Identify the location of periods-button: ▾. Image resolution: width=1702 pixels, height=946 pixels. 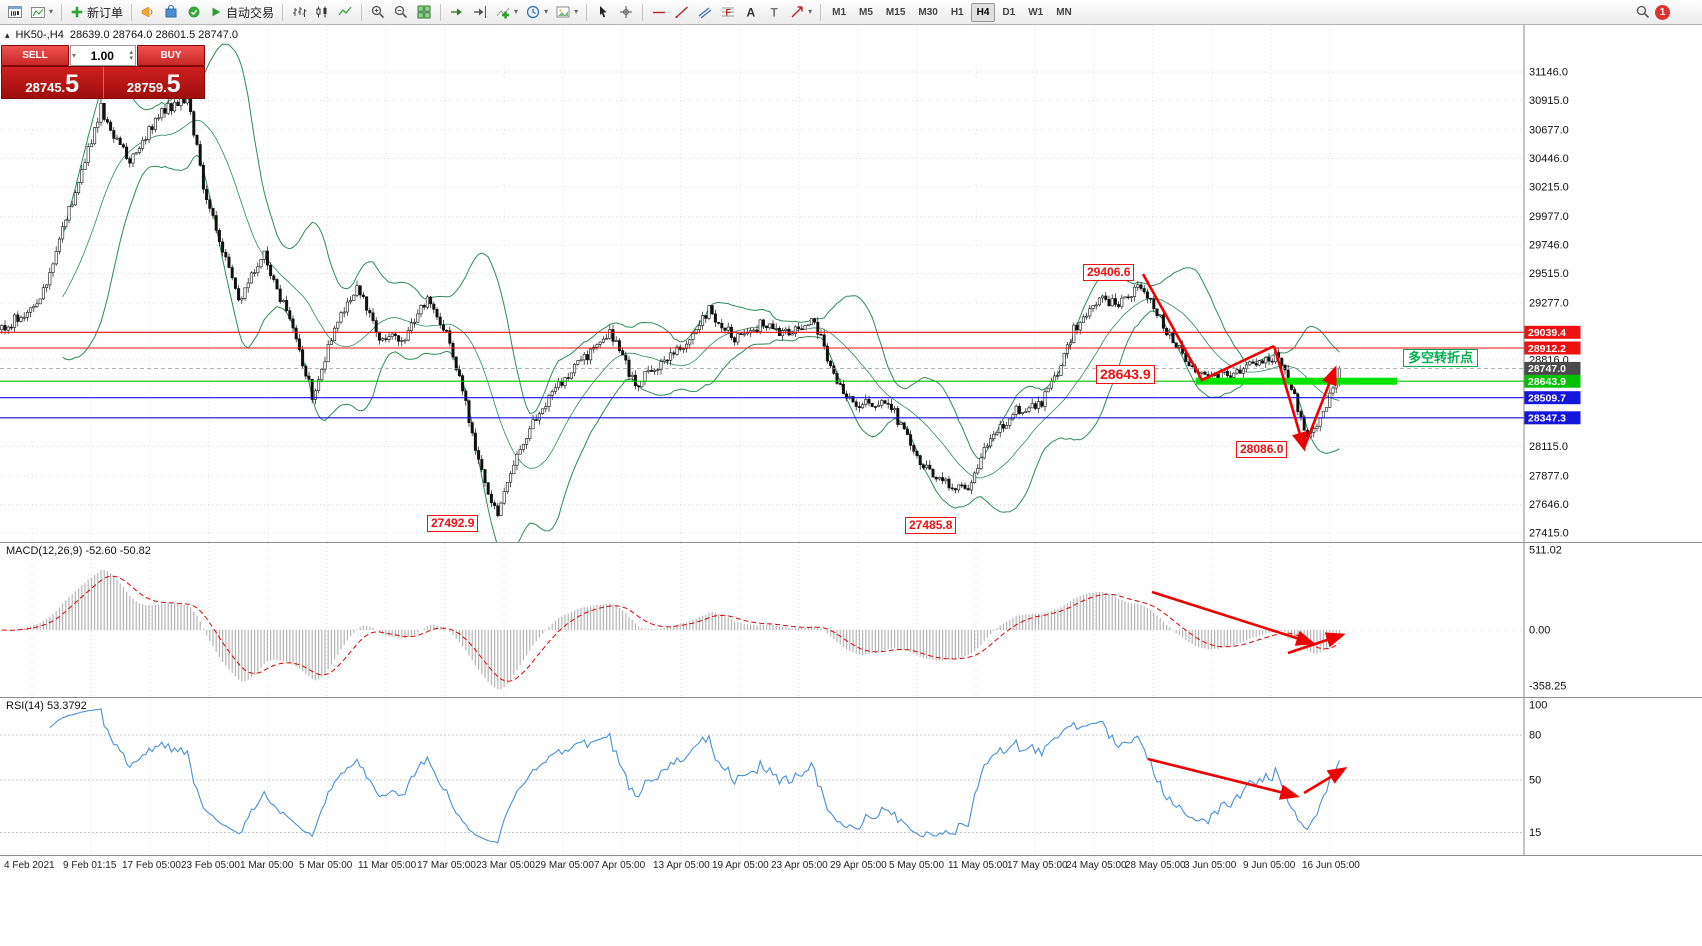
(536, 12).